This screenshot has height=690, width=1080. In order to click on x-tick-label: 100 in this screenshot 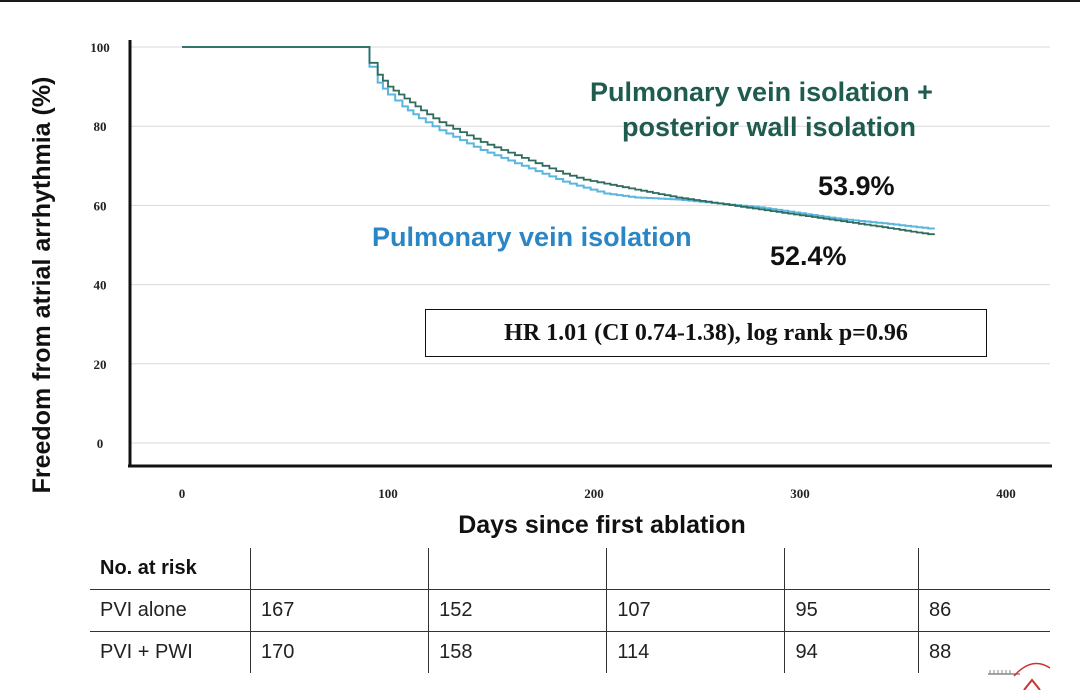, I will do `click(388, 493)`.